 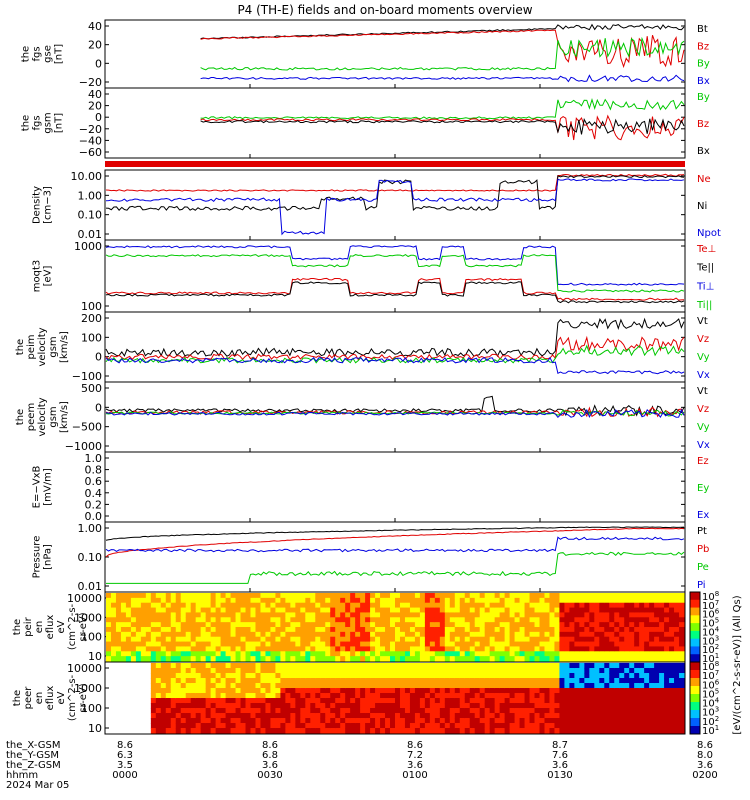 What do you see at coordinates (83, 446) in the screenshot?
I see `ytick-label: −1000` at bounding box center [83, 446].